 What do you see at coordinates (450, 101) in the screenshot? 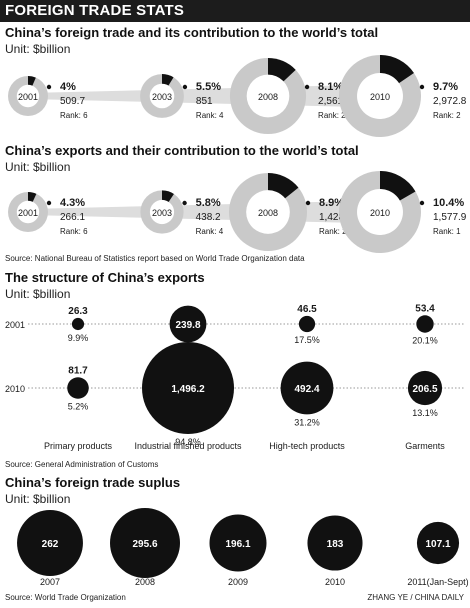
I see `trade-value-label: 2,972.8` at bounding box center [450, 101].